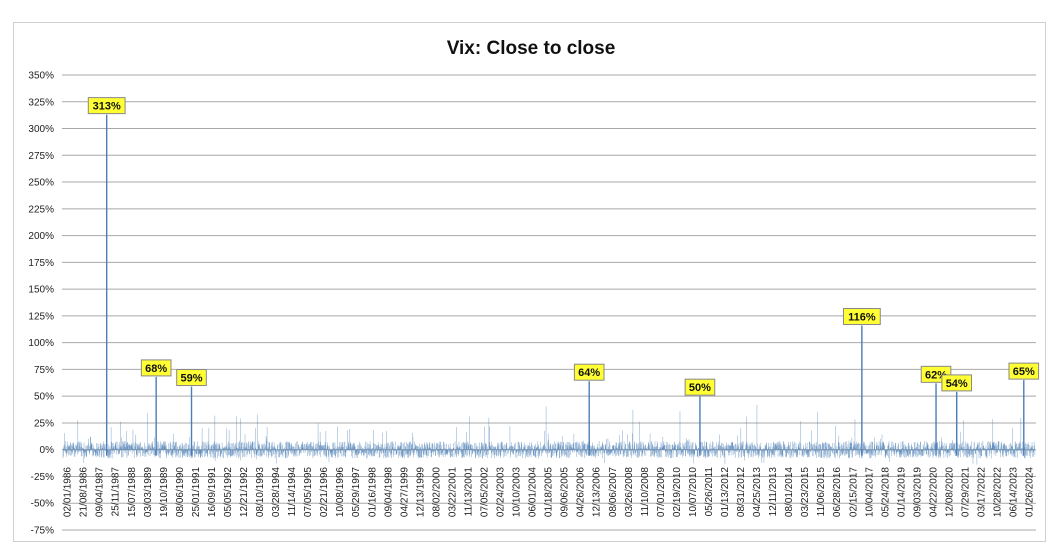 The width and height of the screenshot is (1060, 550). Describe the element at coordinates (41, 209) in the screenshot. I see `y-tick-label: 225%` at that location.